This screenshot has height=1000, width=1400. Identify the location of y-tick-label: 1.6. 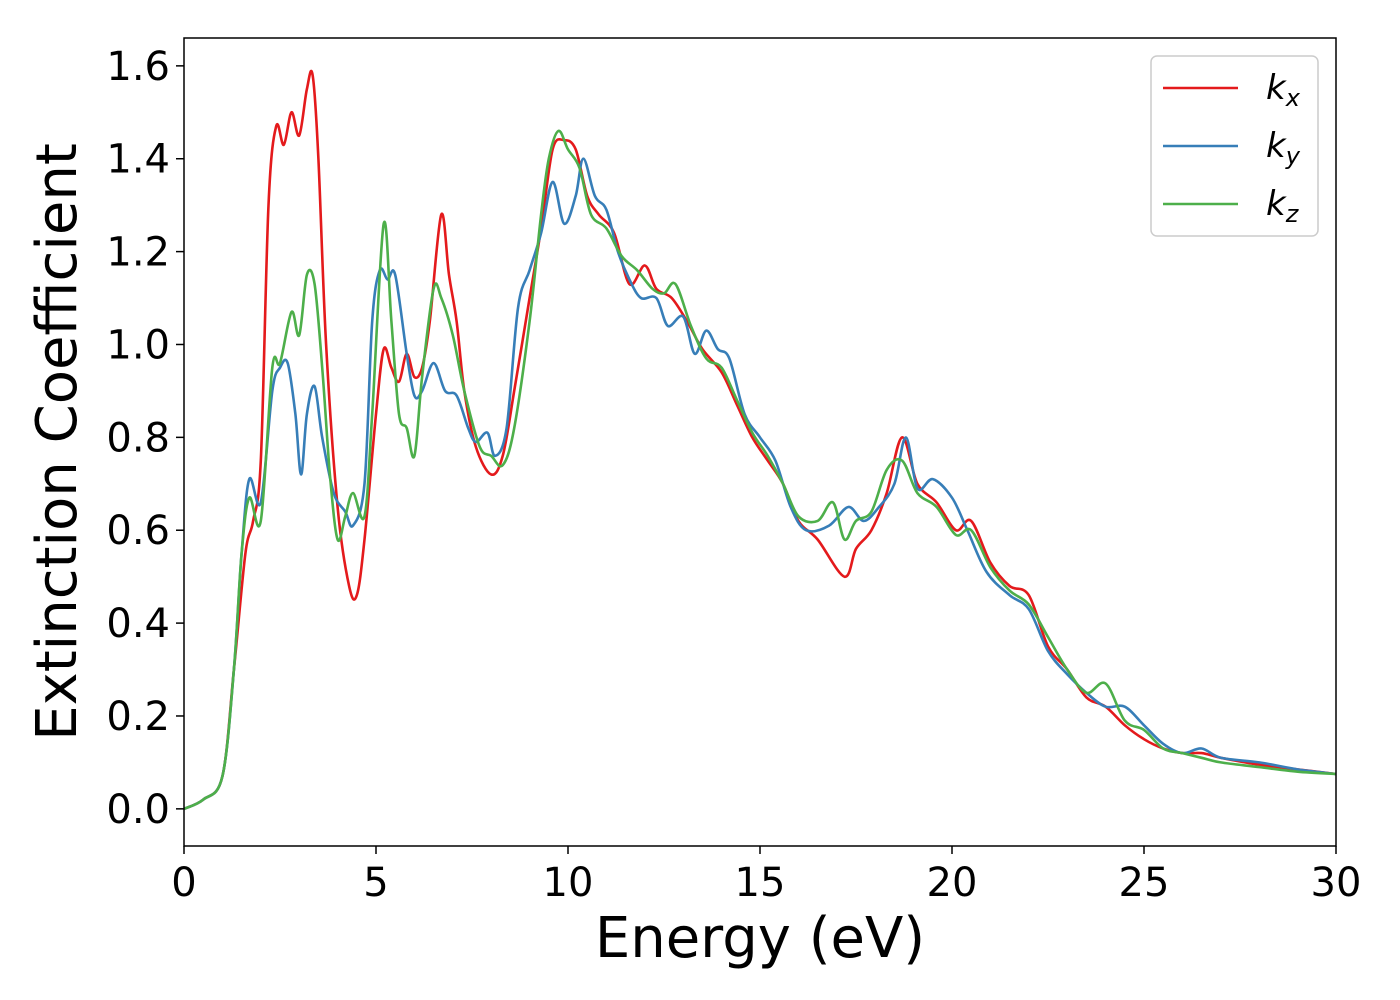
(138, 67).